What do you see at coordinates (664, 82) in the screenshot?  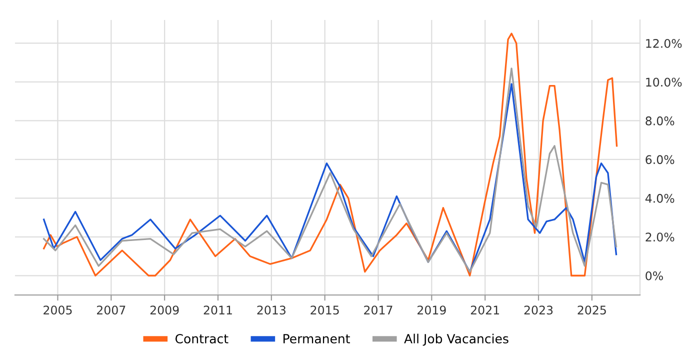 I see `y-tick-label: 10.0%` at bounding box center [664, 82].